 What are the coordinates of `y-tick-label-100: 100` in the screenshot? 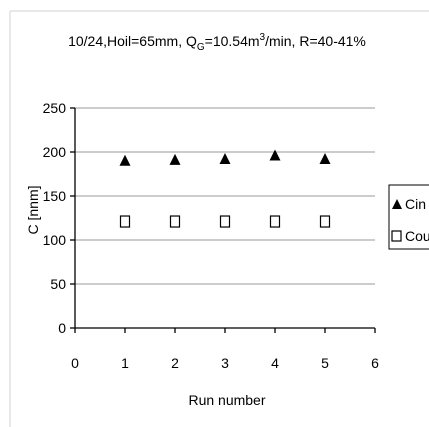 It's located at (55, 240).